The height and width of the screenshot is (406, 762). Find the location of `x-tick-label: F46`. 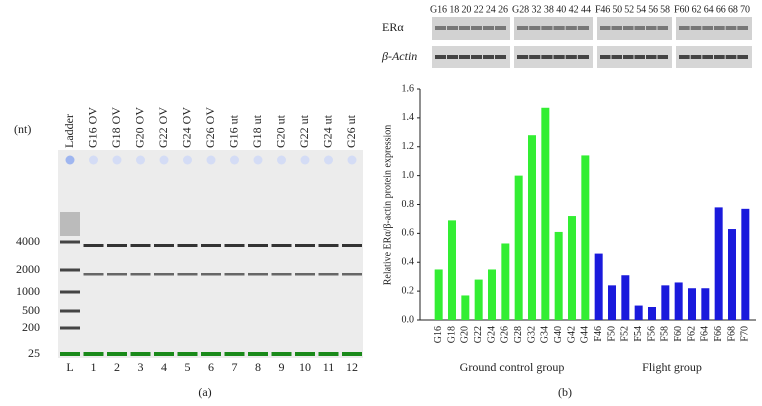

x-tick-label: F46 is located at coordinates (598, 334).